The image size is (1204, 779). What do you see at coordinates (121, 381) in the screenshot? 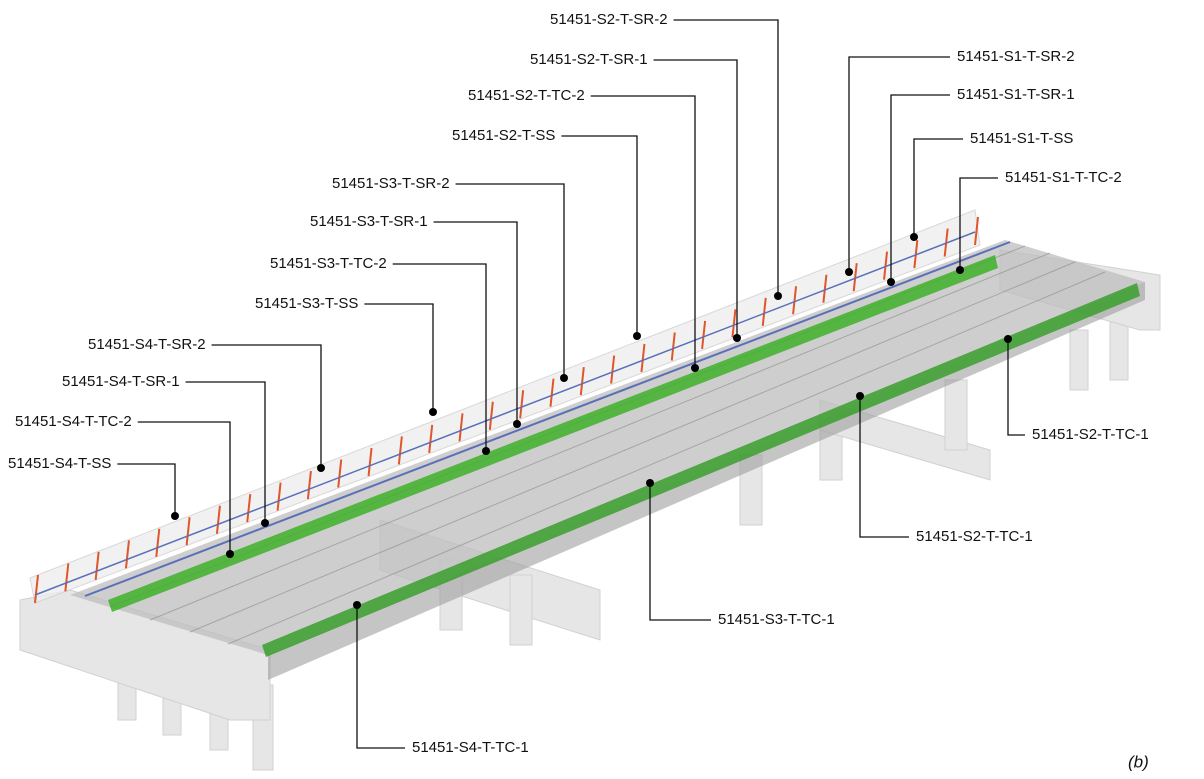
I see `label: 51451-S4-T-SR-1` at bounding box center [121, 381].